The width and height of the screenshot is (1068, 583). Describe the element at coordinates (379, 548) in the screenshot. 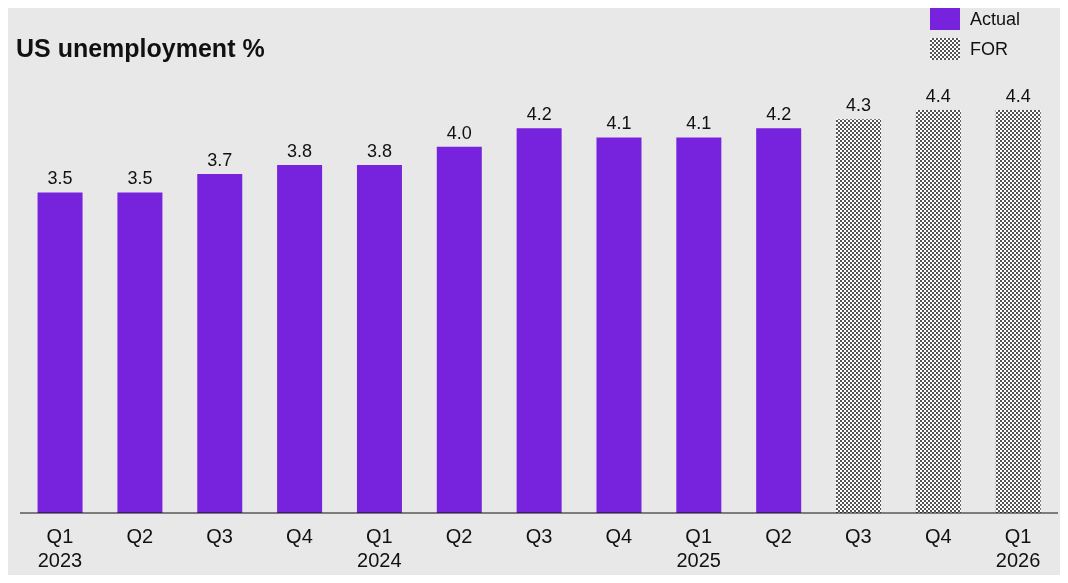

I see `x-tick-label: Q1 2024` at that location.